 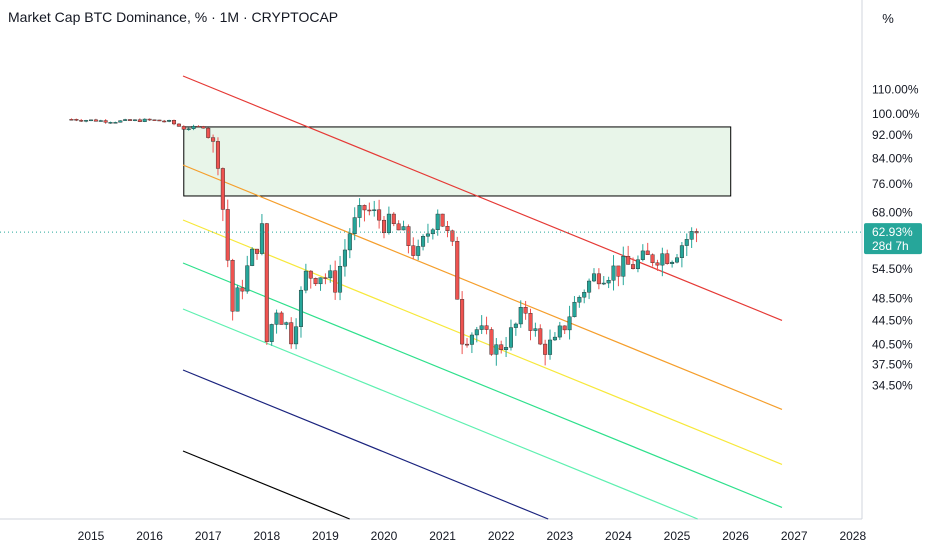 What do you see at coordinates (208, 536) in the screenshot?
I see `x-tick-label: 2017` at bounding box center [208, 536].